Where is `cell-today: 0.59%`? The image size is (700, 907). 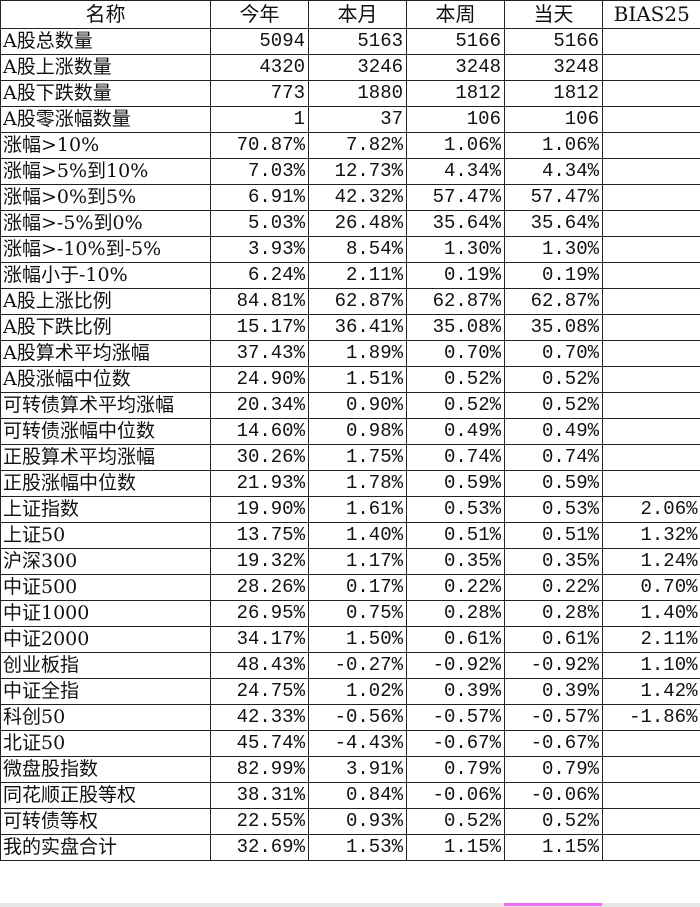
cell-today: 0.59% is located at coordinates (553, 483).